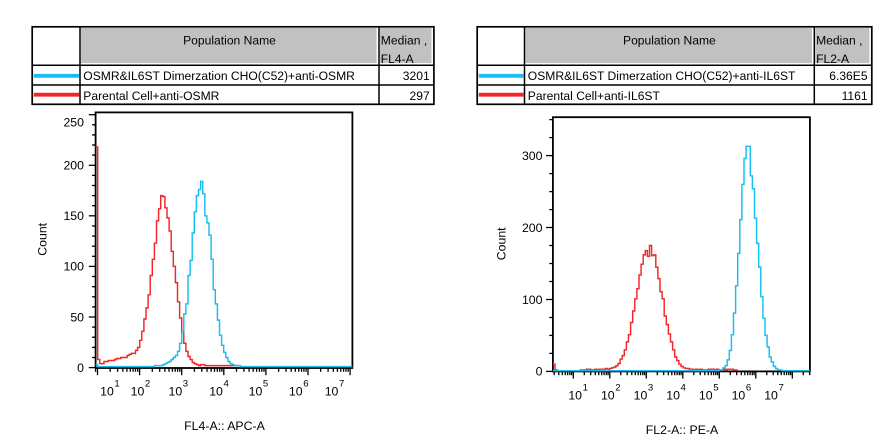 The image size is (885, 448). I want to click on svg-text: Parental Cell+anti-IL6ST, so click(594, 96).